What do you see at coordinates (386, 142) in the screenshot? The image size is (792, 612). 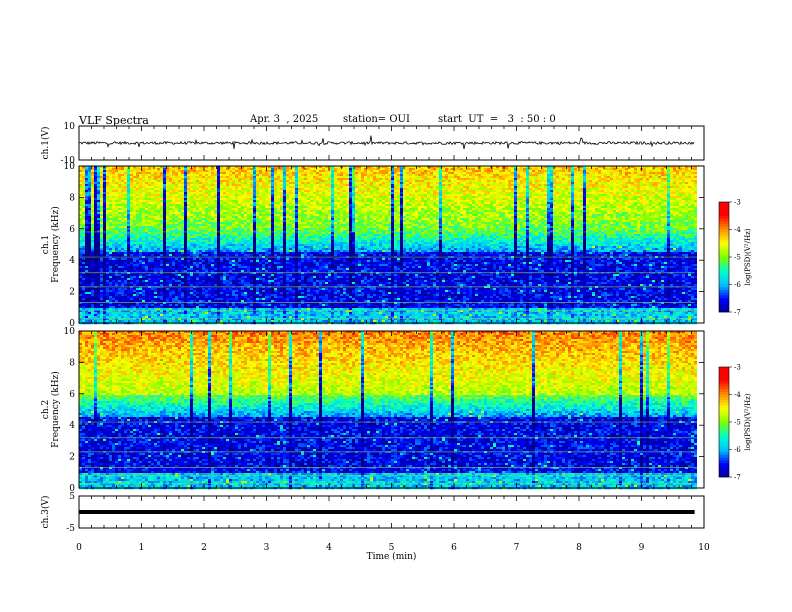 I see `ch1-waveform-trace` at bounding box center [386, 142].